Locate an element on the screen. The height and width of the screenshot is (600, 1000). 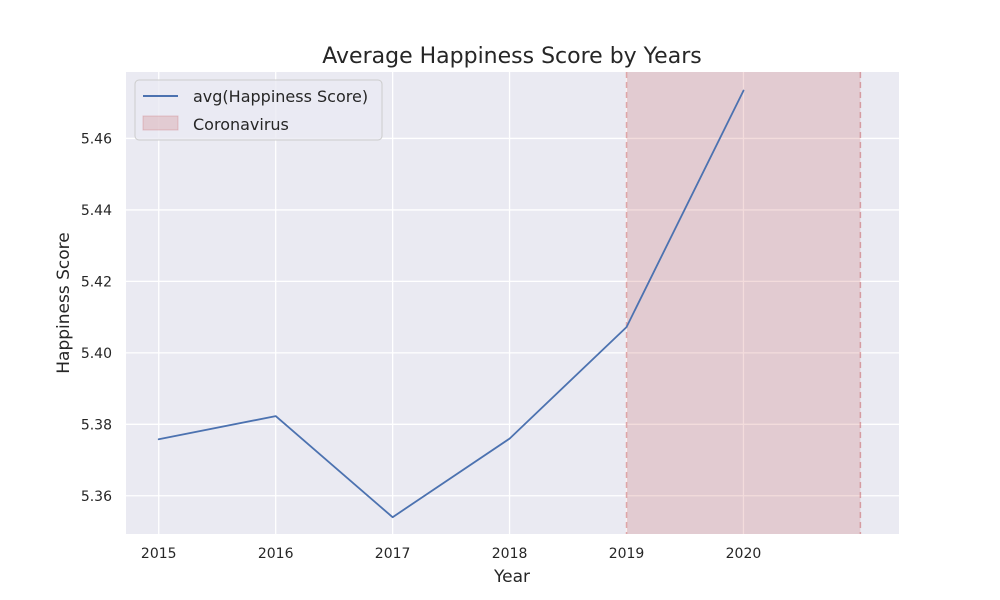
legend-label-span: Coronavirus is located at coordinates (241, 124).